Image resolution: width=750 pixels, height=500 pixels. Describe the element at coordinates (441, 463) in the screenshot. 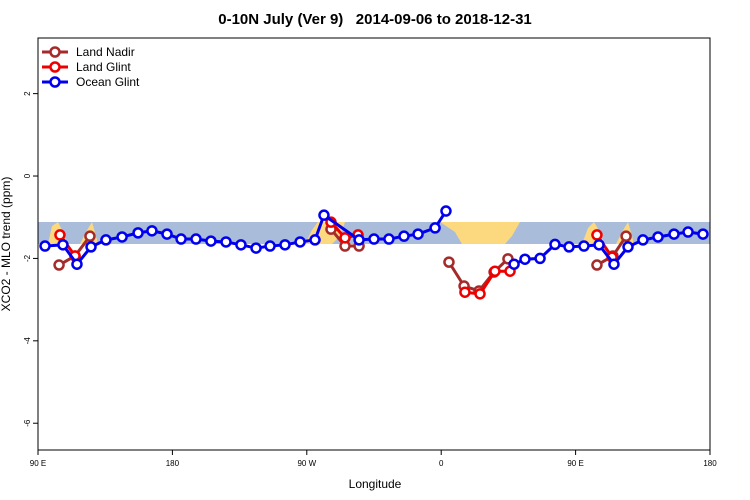

I see `x-tick-label: 0` at that location.